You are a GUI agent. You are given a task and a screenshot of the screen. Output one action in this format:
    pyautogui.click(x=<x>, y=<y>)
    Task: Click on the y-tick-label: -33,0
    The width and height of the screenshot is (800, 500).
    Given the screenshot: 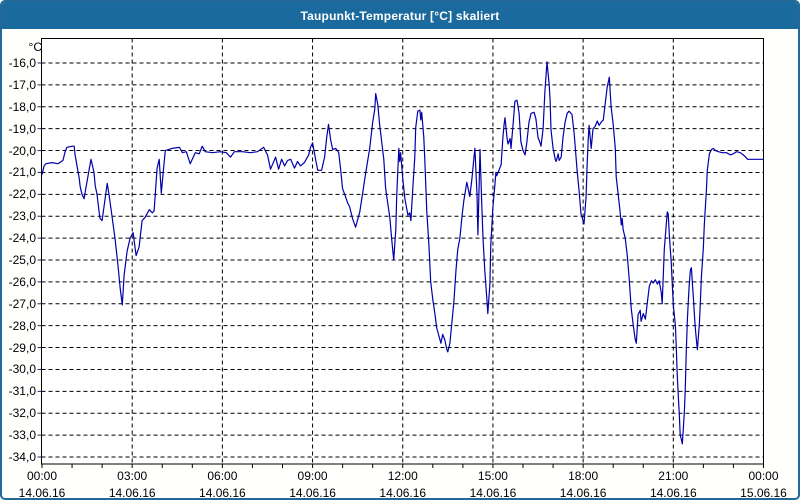 What is the action you would take?
    pyautogui.click(x=22, y=435)
    